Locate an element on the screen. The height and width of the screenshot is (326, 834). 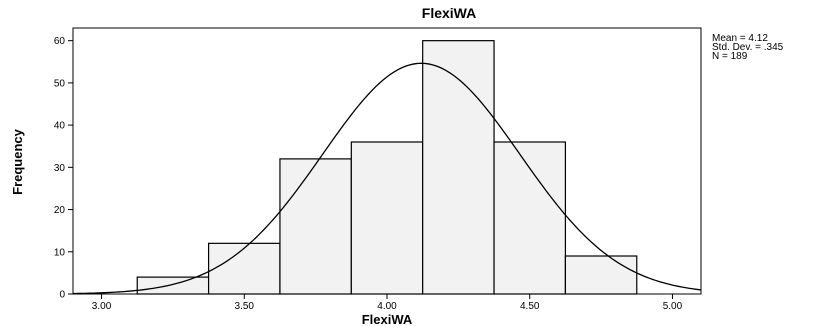
x-axis-label: FlexiWA is located at coordinates (387, 319).